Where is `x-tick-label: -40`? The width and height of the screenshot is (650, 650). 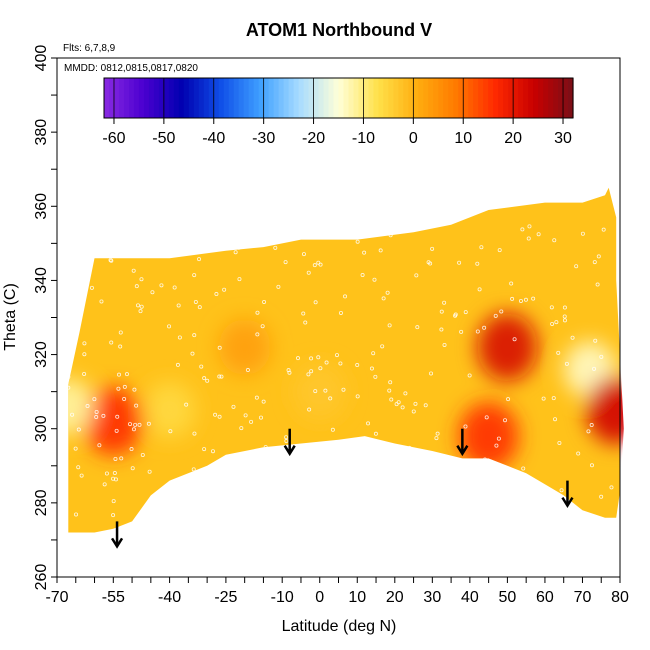
x-tick-label: -40 is located at coordinates (169, 597).